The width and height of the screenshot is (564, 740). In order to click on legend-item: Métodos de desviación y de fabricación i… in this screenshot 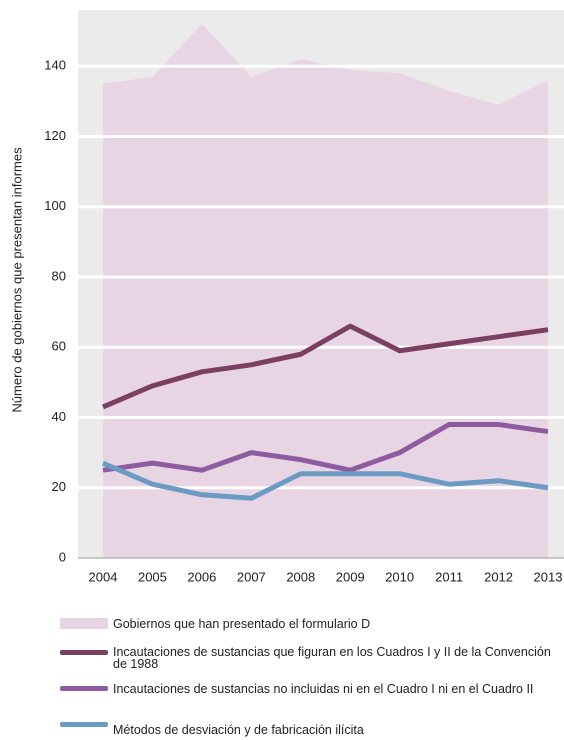, I will do `click(306, 729)`.